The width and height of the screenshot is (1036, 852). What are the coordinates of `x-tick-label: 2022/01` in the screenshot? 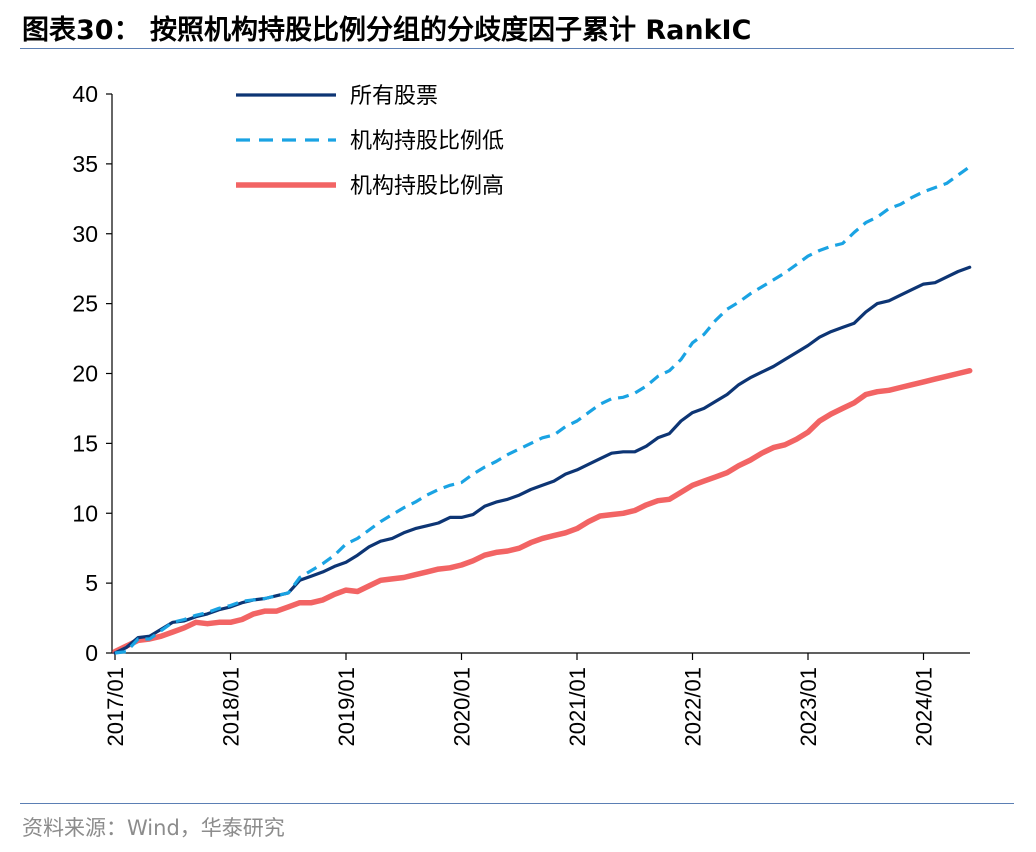 It's located at (693, 707).